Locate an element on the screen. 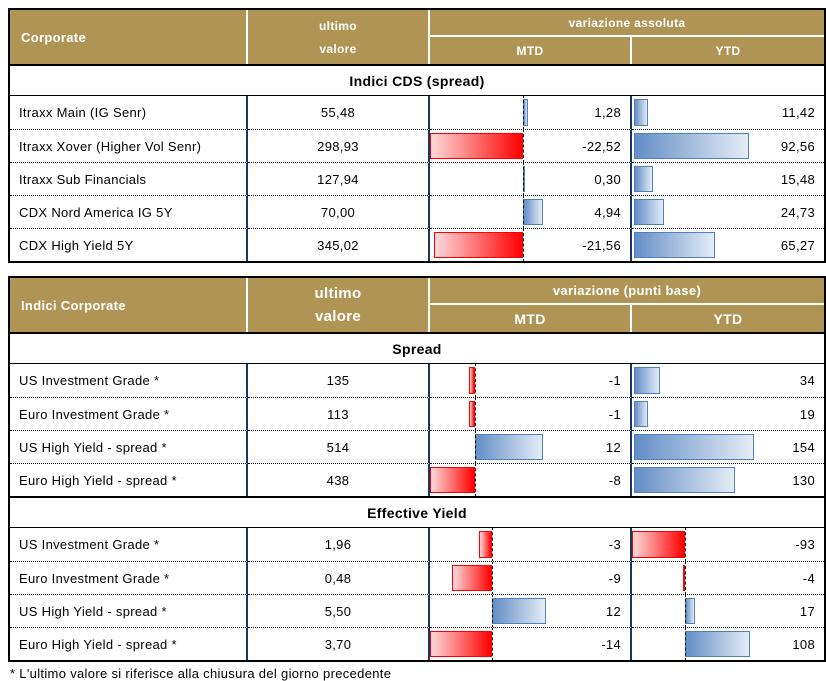 This screenshot has width=826, height=681. section-header: Effective Yield is located at coordinates (417, 512).